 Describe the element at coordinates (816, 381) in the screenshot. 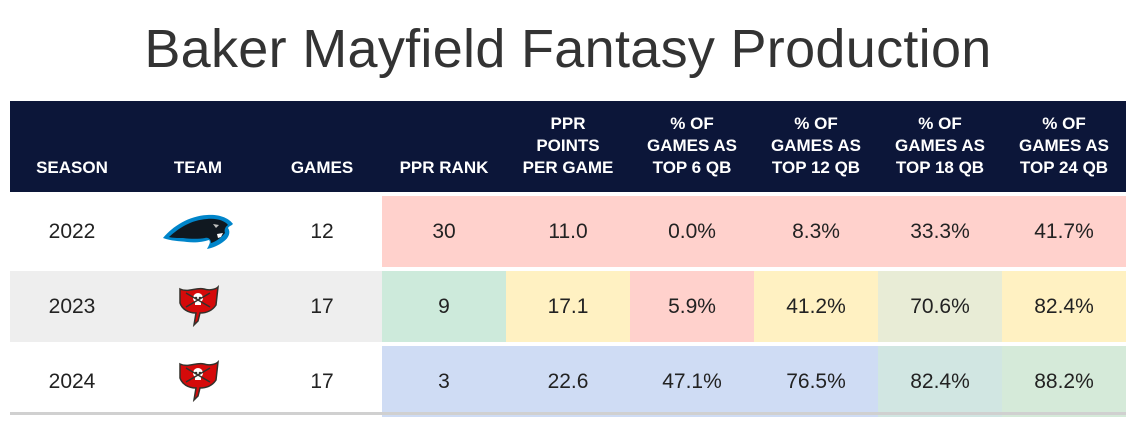

I see `top12-cell: 76.5%` at that location.